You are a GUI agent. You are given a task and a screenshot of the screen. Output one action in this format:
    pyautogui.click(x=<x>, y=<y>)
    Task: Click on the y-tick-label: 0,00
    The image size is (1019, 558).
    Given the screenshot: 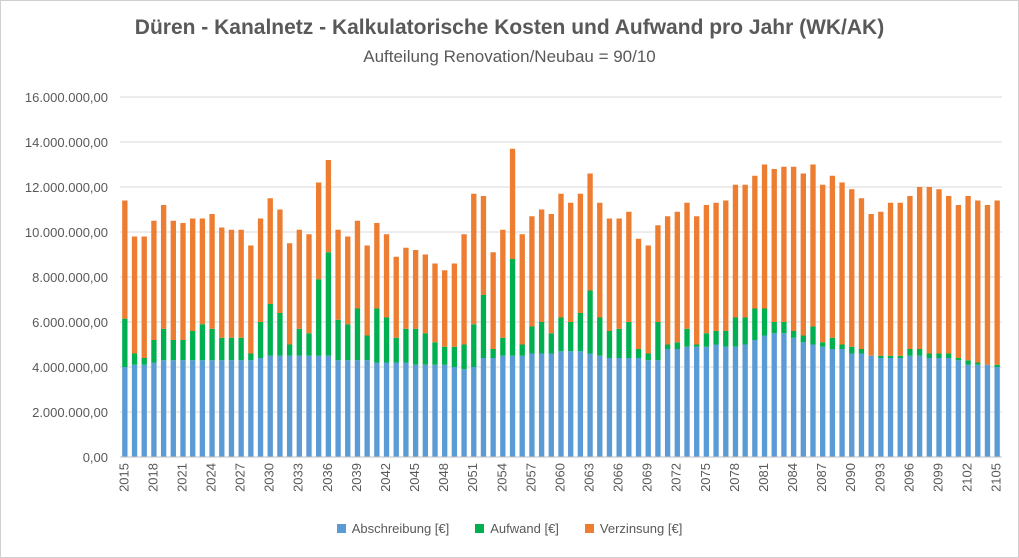 What is the action you would take?
    pyautogui.click(x=95, y=457)
    